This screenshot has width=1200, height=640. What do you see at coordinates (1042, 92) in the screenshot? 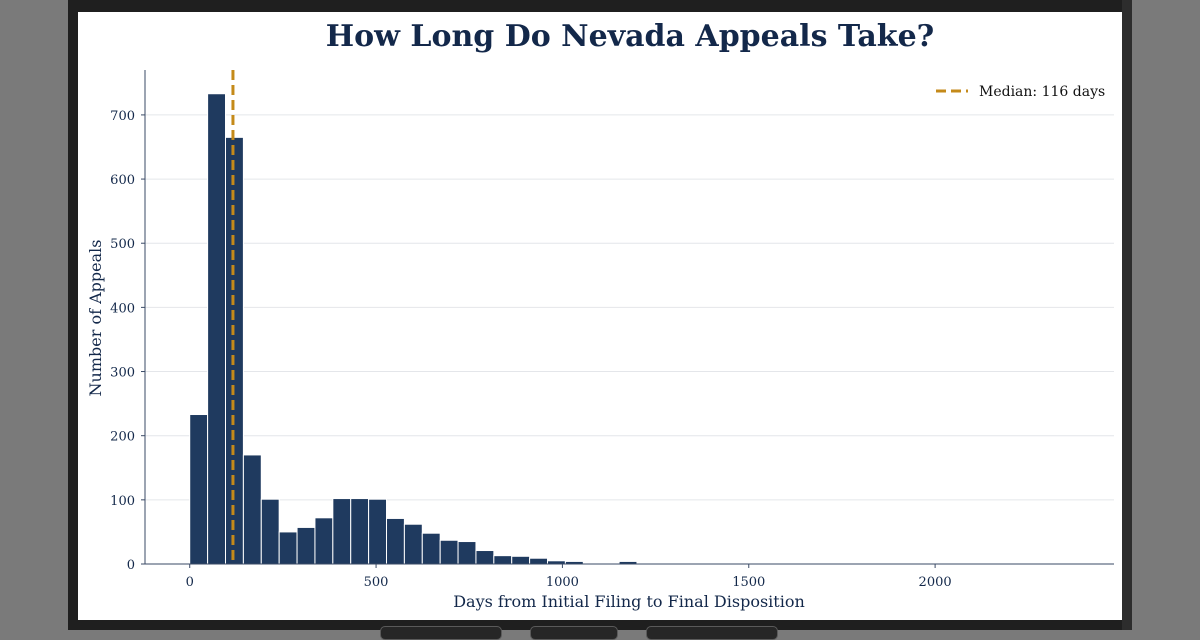
I see `legend-median-label: Median: 116 days` at bounding box center [1042, 92].